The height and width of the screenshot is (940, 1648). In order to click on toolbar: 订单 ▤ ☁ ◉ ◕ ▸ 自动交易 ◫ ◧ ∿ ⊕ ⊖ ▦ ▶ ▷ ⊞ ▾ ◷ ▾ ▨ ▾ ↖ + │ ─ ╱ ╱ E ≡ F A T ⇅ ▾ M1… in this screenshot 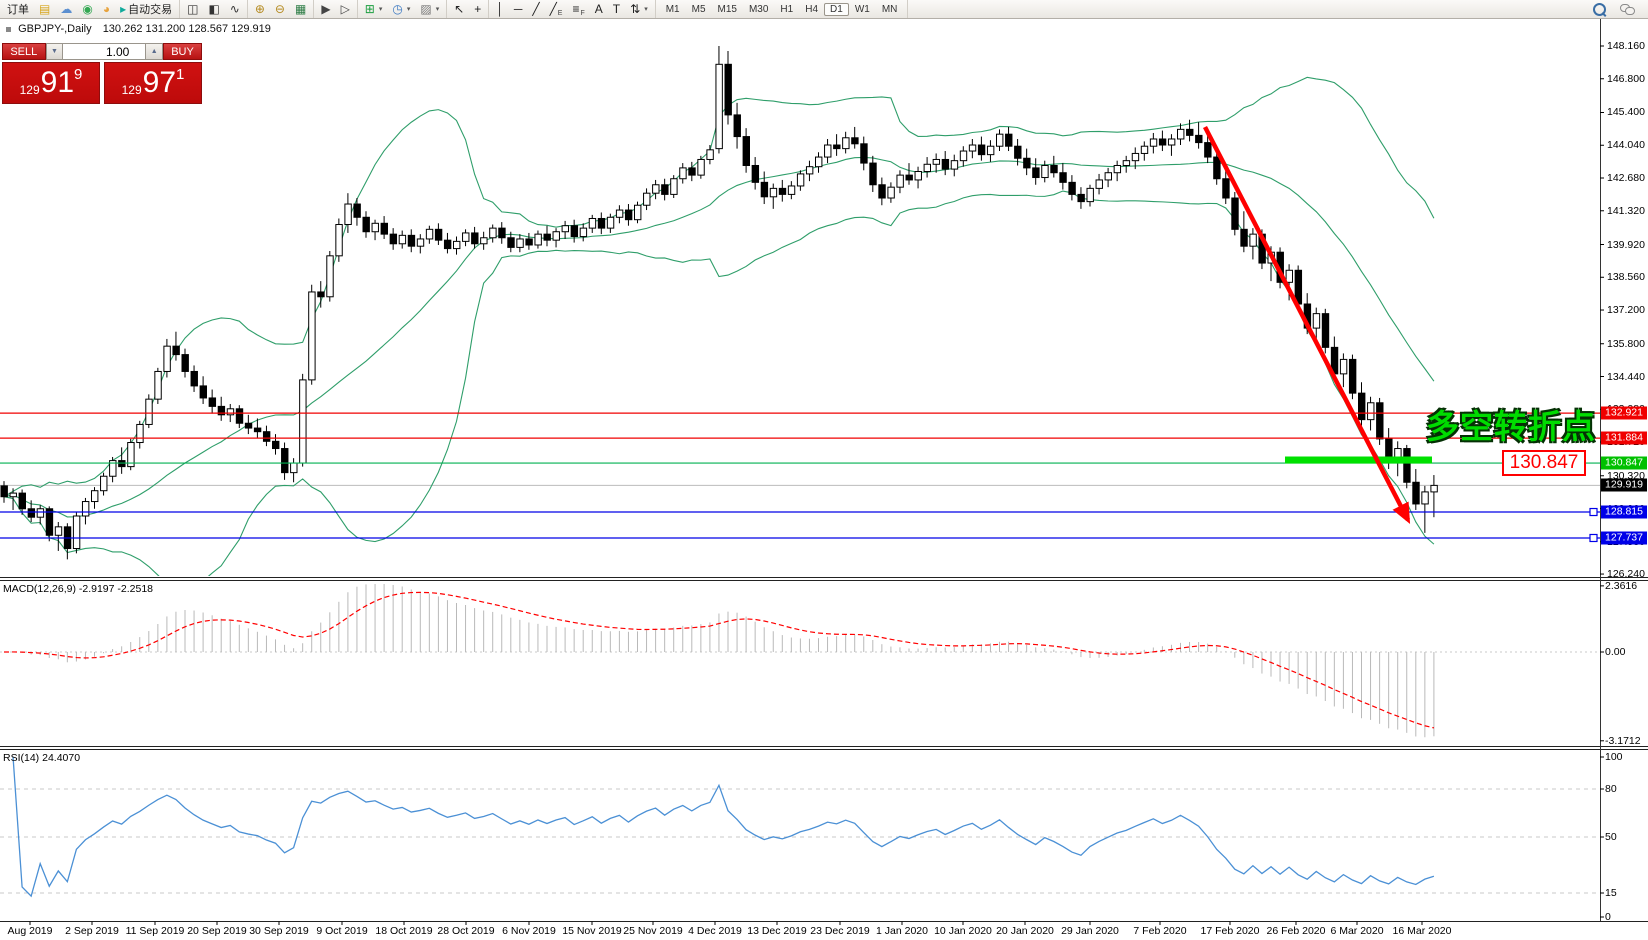, I will do `click(824, 9)`.